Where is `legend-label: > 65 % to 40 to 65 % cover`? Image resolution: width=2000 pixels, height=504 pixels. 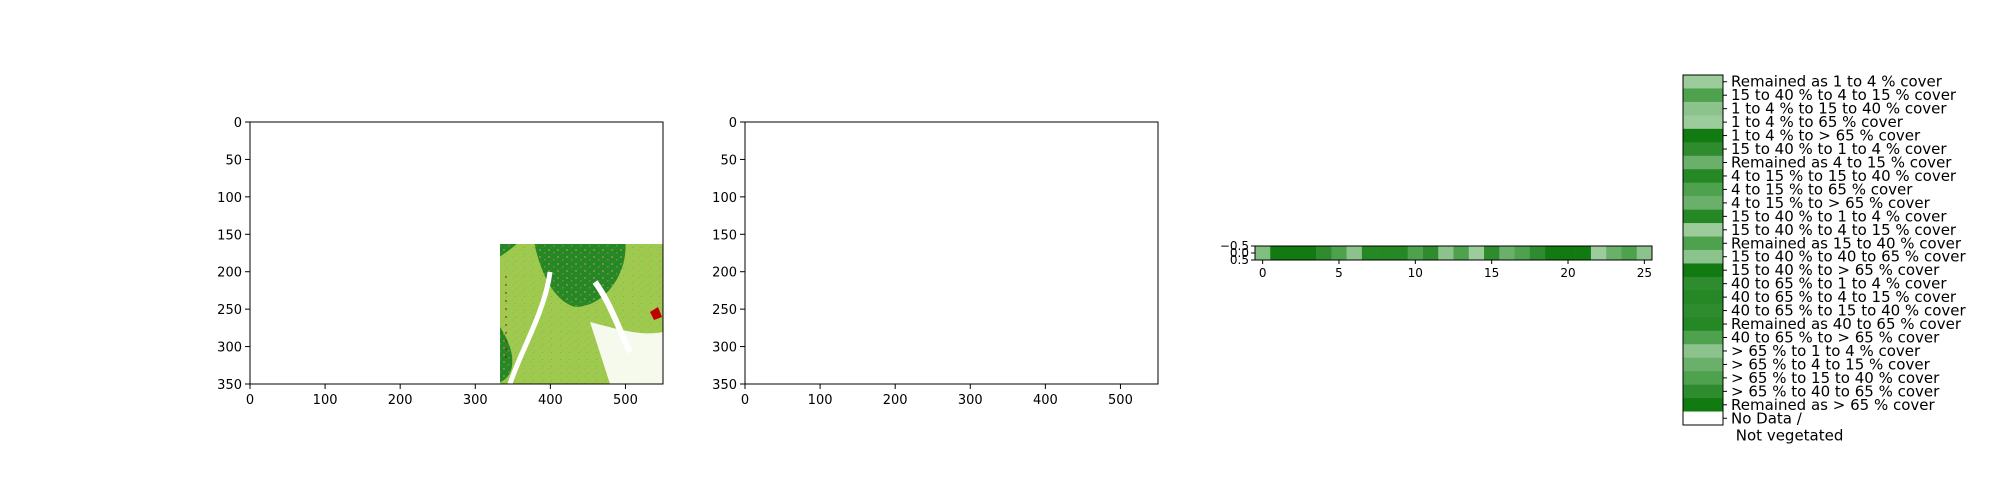 legend-label: > 65 % to 40 to 65 % cover is located at coordinates (1835, 391).